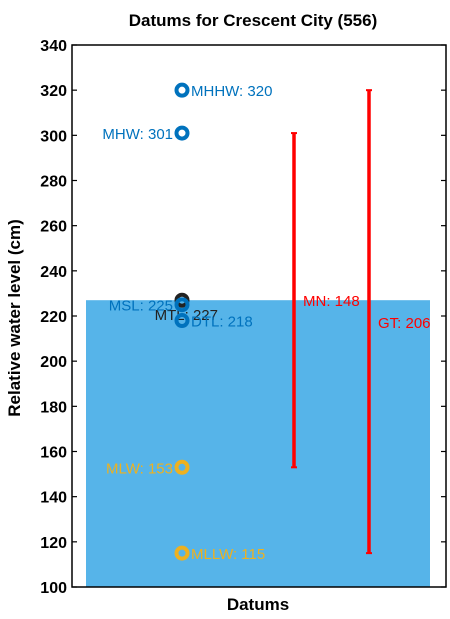  What do you see at coordinates (53, 272) in the screenshot?
I see `y-tick-label: 240` at bounding box center [53, 272].